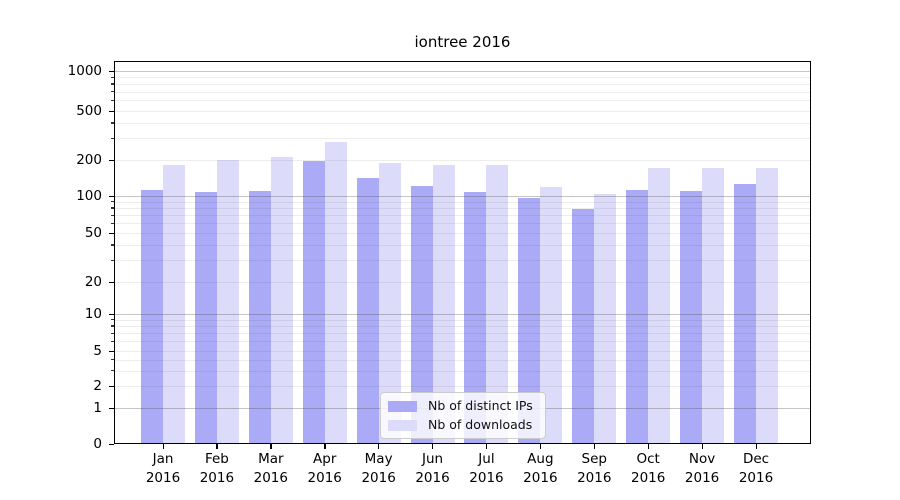 This screenshot has width=900, height=500. I want to click on y-tick-label: 1, so click(97, 408).